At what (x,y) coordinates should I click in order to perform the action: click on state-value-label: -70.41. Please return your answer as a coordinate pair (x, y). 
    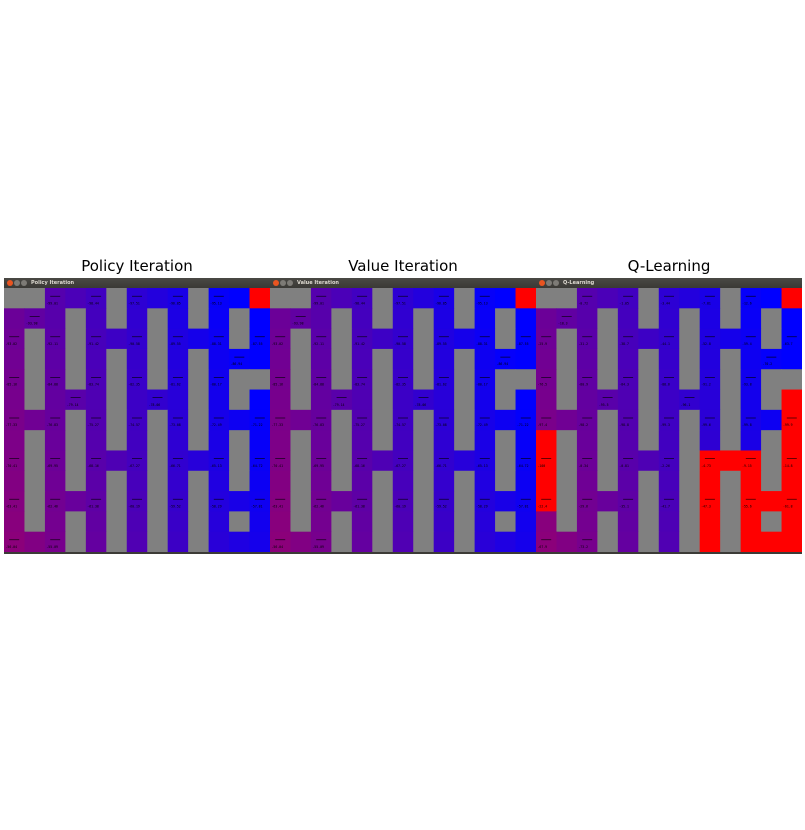
    Looking at the image, I should click on (12, 466).